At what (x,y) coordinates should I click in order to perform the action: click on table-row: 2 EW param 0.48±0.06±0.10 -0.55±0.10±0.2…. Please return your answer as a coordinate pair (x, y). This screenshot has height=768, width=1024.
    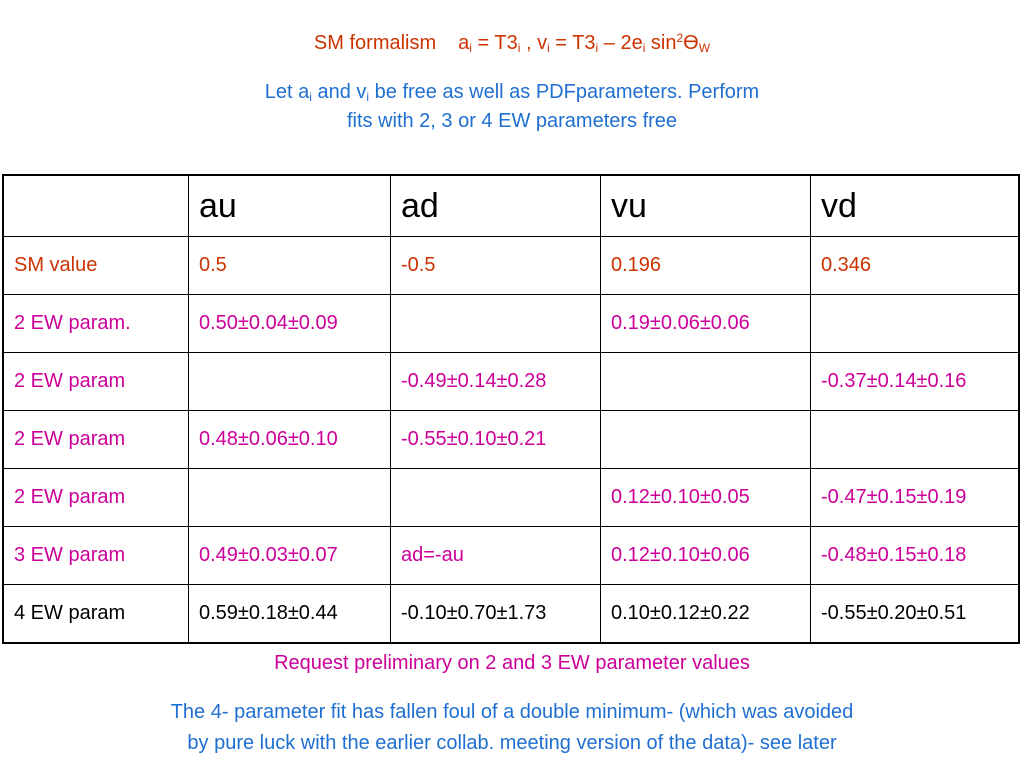
    Looking at the image, I should click on (511, 439).